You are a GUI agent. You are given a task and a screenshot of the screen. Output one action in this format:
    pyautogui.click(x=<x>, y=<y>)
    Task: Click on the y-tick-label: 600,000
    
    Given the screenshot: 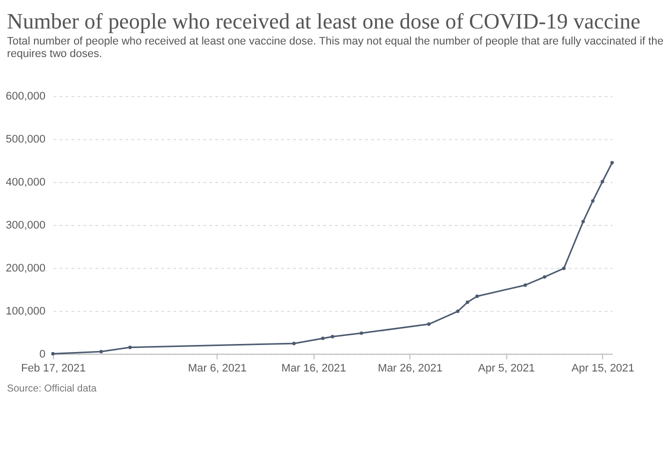 What is the action you would take?
    pyautogui.click(x=26, y=96)
    